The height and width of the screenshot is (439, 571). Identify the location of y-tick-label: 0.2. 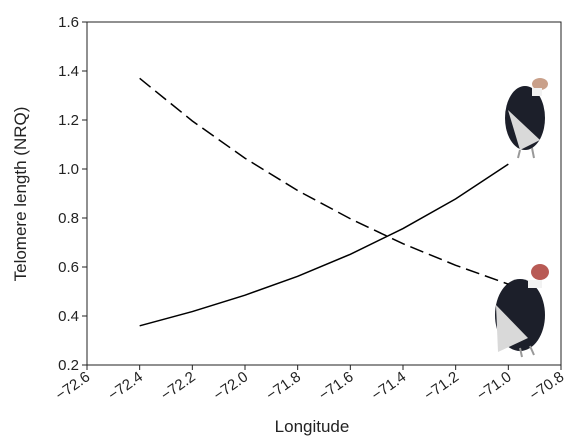
(68, 365).